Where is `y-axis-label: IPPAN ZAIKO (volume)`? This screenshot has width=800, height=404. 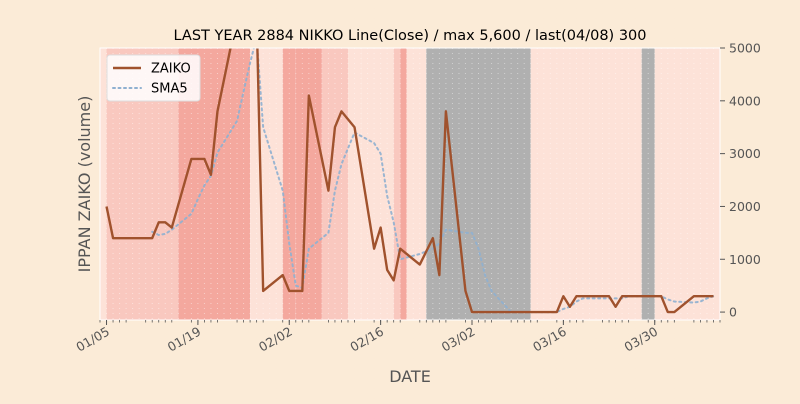 y-axis-label: IPPAN ZAIKO (volume) is located at coordinates (84, 184).